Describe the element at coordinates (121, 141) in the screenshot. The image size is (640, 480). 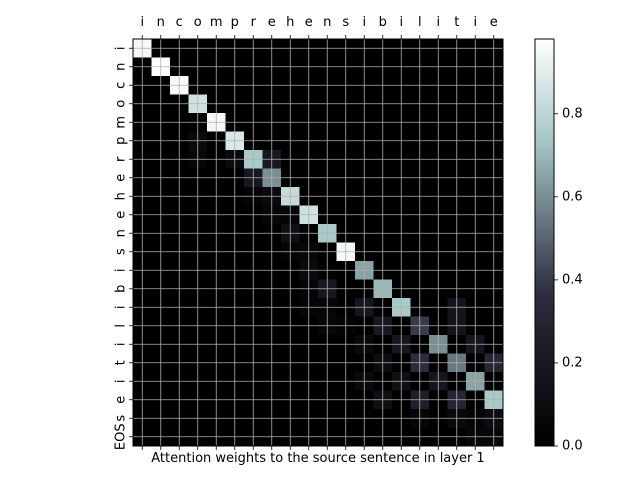
I see `y-tick-label: p` at that location.